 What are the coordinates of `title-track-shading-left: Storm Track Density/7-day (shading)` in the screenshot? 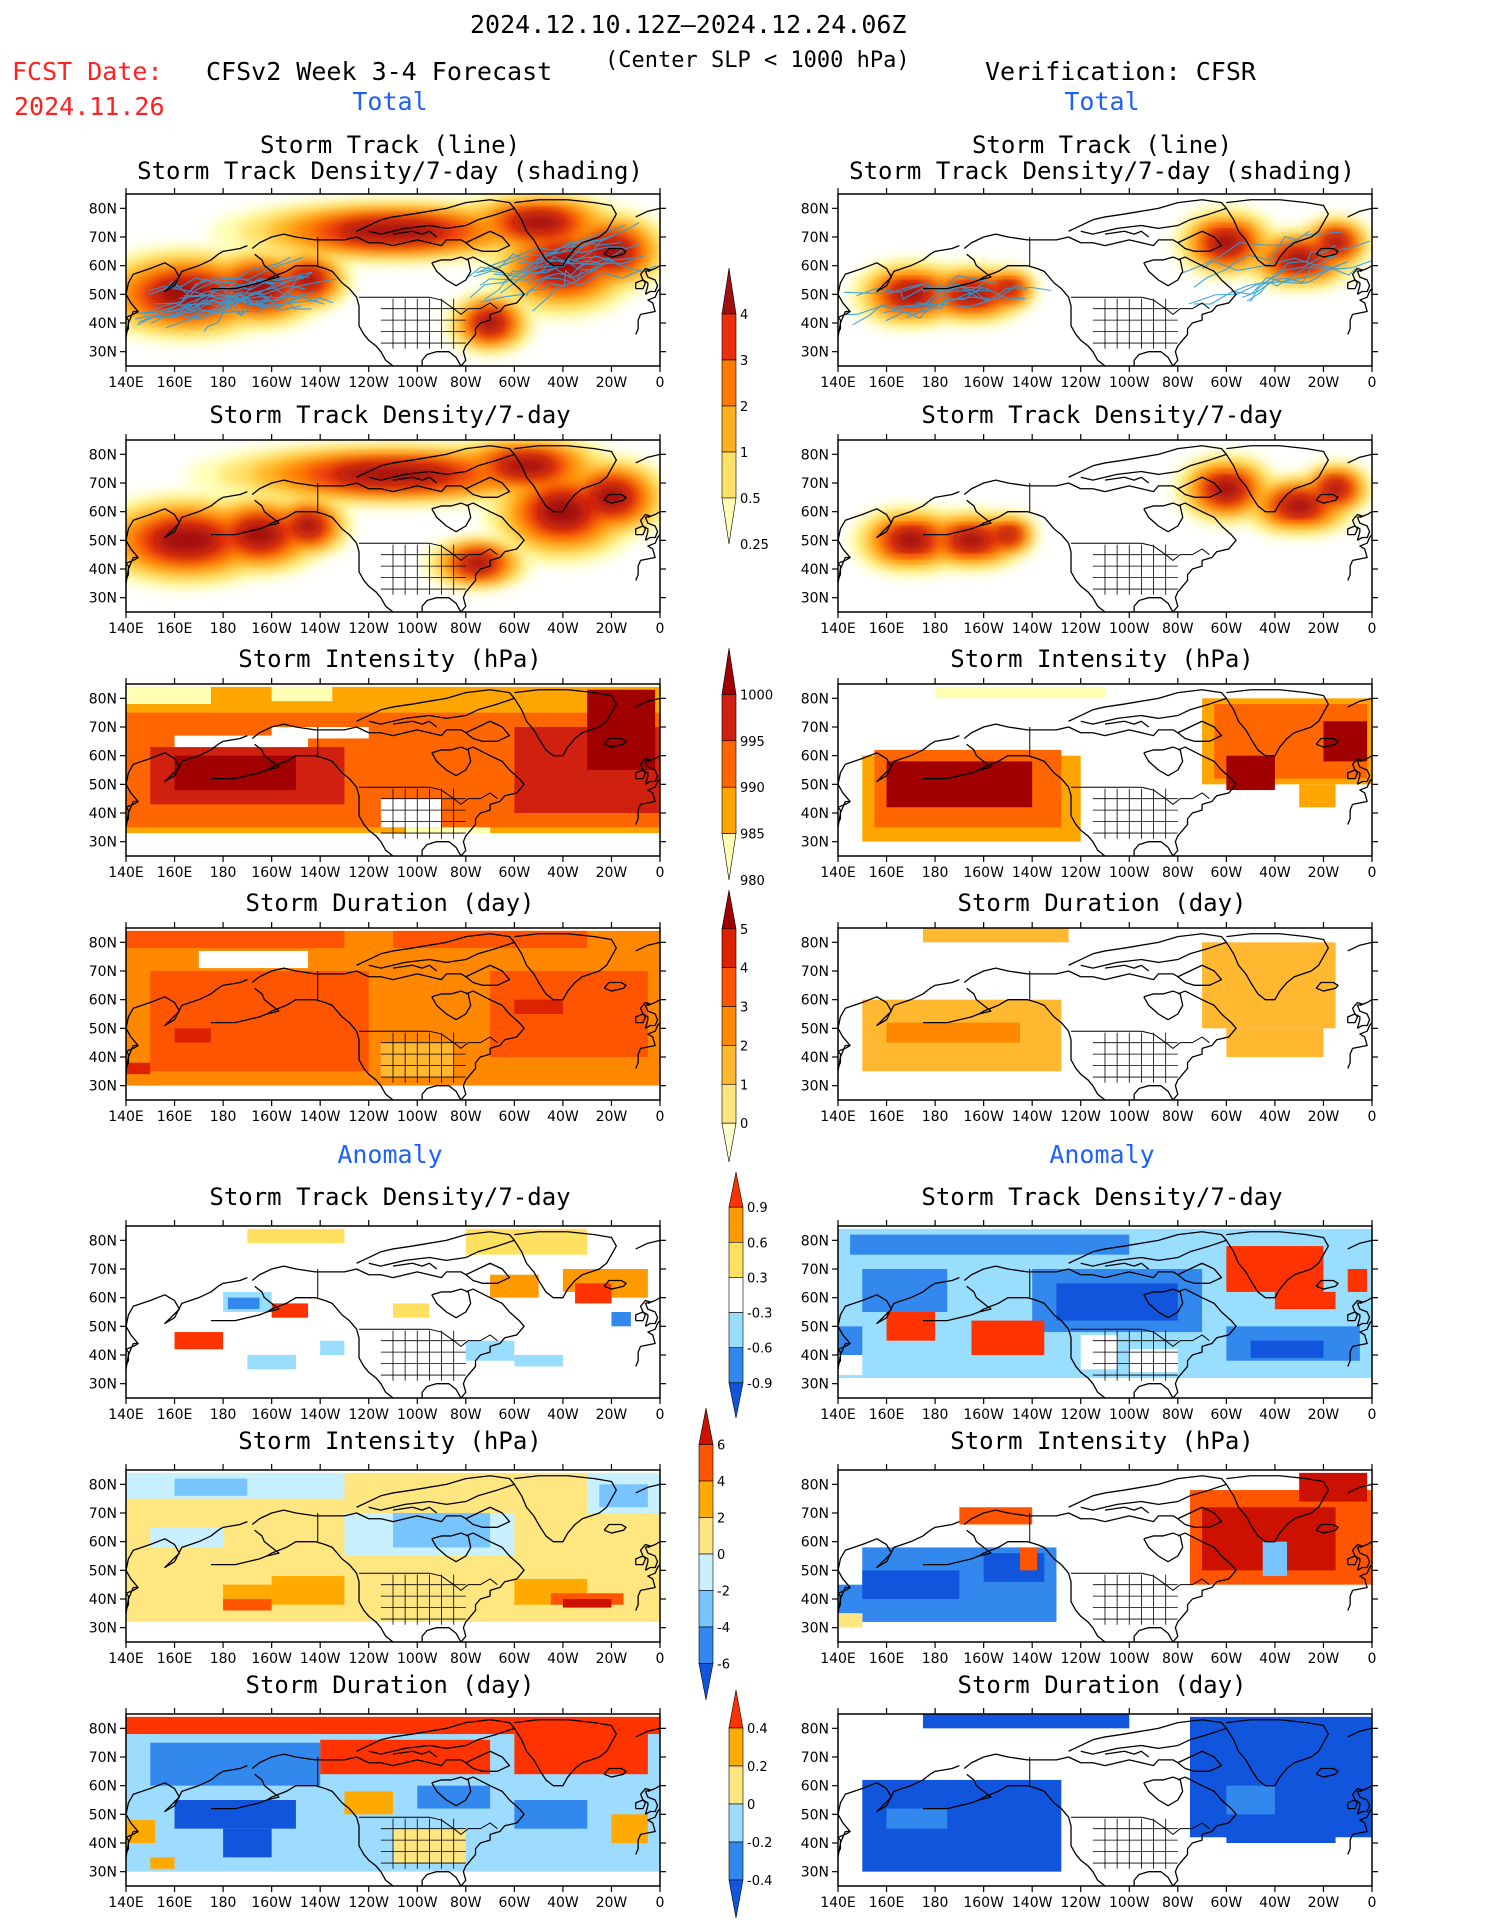 It's located at (390, 171).